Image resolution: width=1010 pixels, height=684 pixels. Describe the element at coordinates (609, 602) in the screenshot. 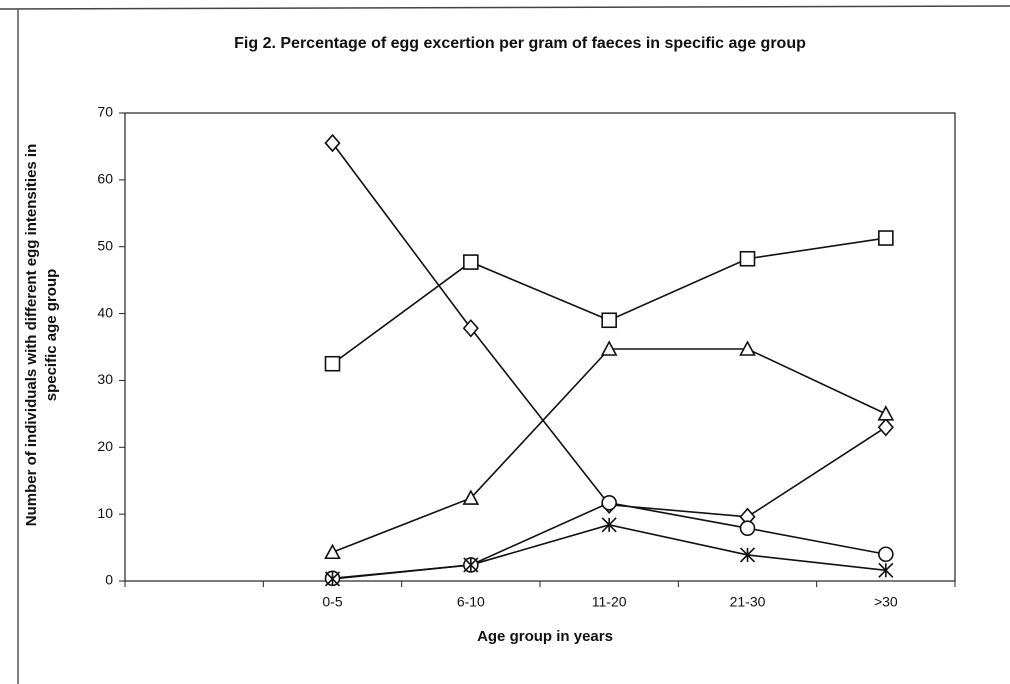

I see `x-tick-label: 11-20` at that location.